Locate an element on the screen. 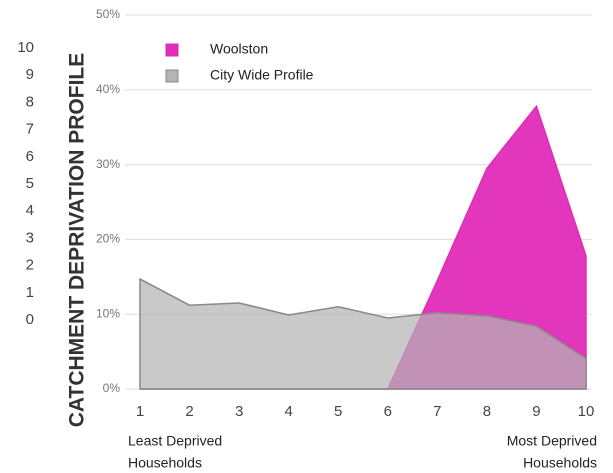 This screenshot has width=613, height=473. side-scale-label: 1 is located at coordinates (30, 292).